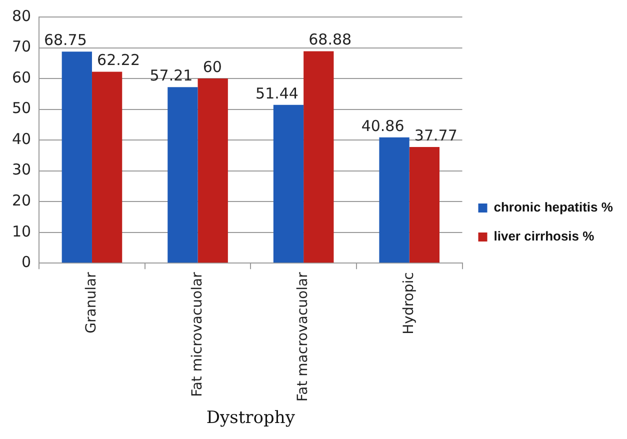  I want to click on data-label: 51.44, so click(277, 93).